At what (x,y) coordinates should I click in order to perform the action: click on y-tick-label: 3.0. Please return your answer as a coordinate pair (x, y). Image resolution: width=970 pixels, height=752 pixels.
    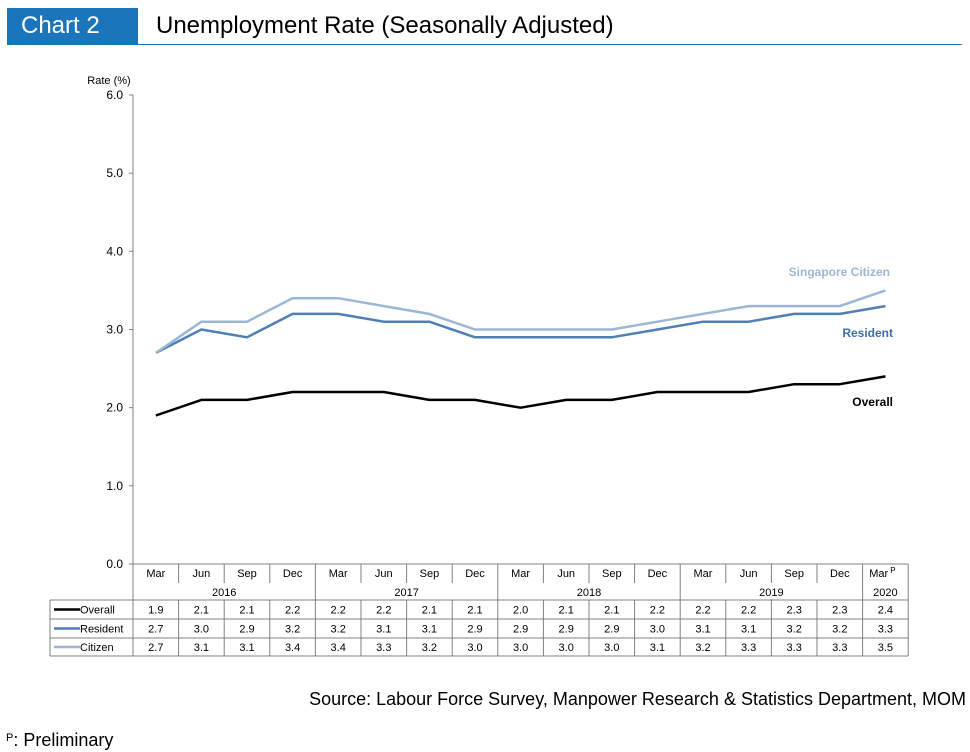
    Looking at the image, I should click on (114, 330).